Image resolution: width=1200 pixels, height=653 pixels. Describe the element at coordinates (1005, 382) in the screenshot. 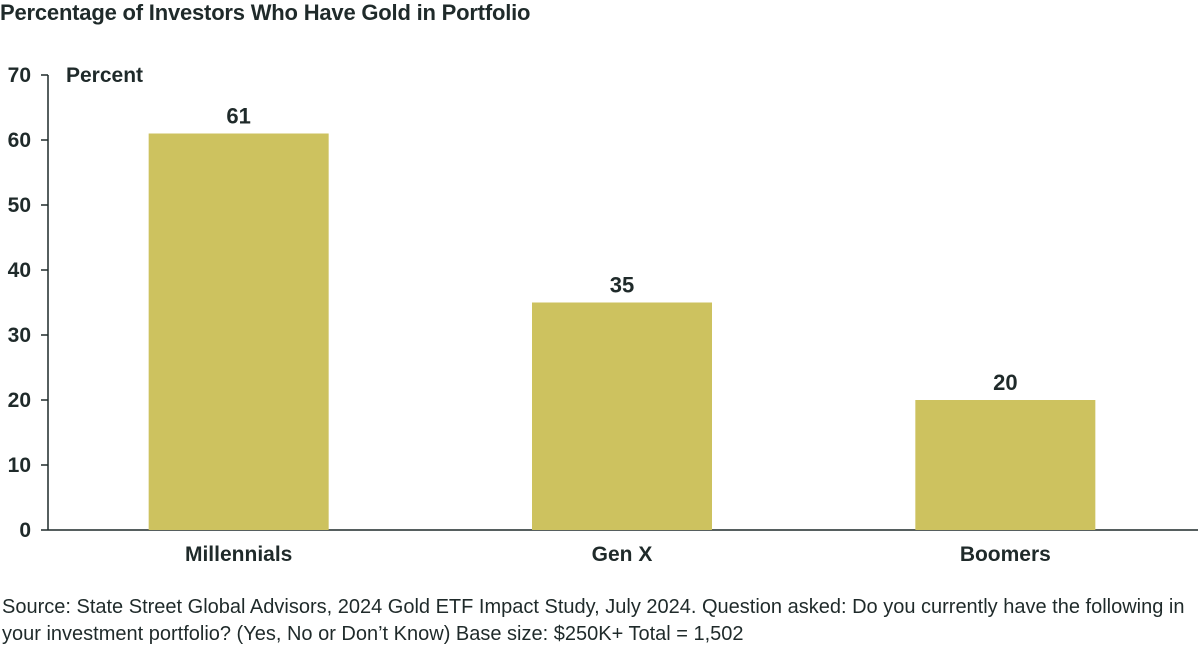

I see `data-label: 20` at that location.